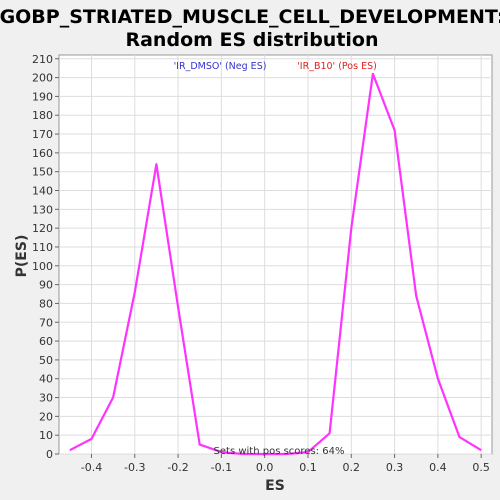  What do you see at coordinates (42, 191) in the screenshot?
I see `y-tick-label: 140` at bounding box center [42, 191].